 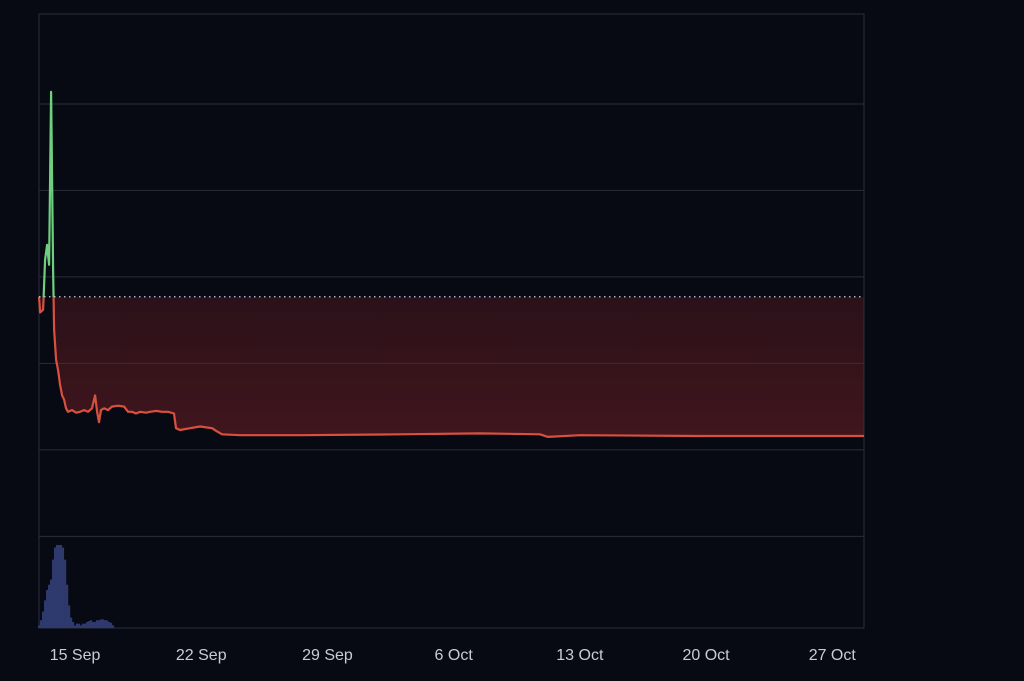 I want to click on x-tick-label: 27 Oct, so click(x=833, y=655).